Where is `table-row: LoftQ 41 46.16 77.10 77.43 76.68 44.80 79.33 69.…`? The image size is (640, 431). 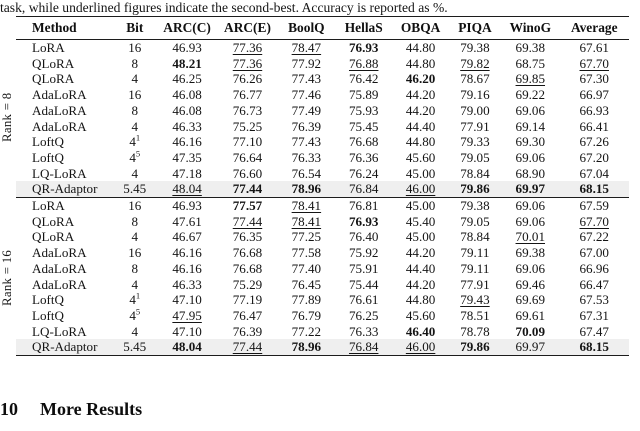
table-row: LoftQ 41 46.16 77.10 77.43 76.68 44.80 79.33 69.… is located at coordinates (322, 142).